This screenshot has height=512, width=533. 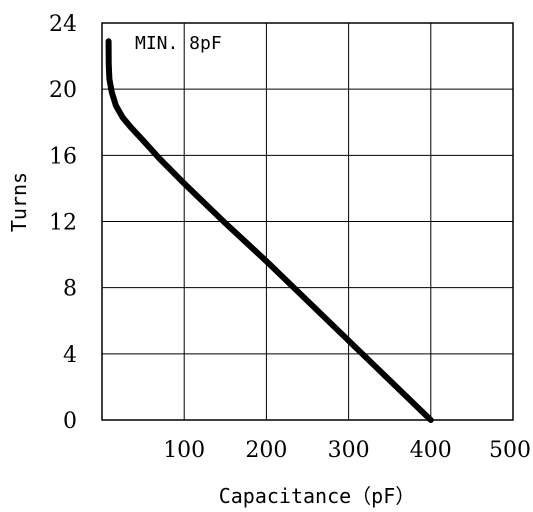 I want to click on x-axis-label: Capacitance（pF）, so click(x=317, y=496).